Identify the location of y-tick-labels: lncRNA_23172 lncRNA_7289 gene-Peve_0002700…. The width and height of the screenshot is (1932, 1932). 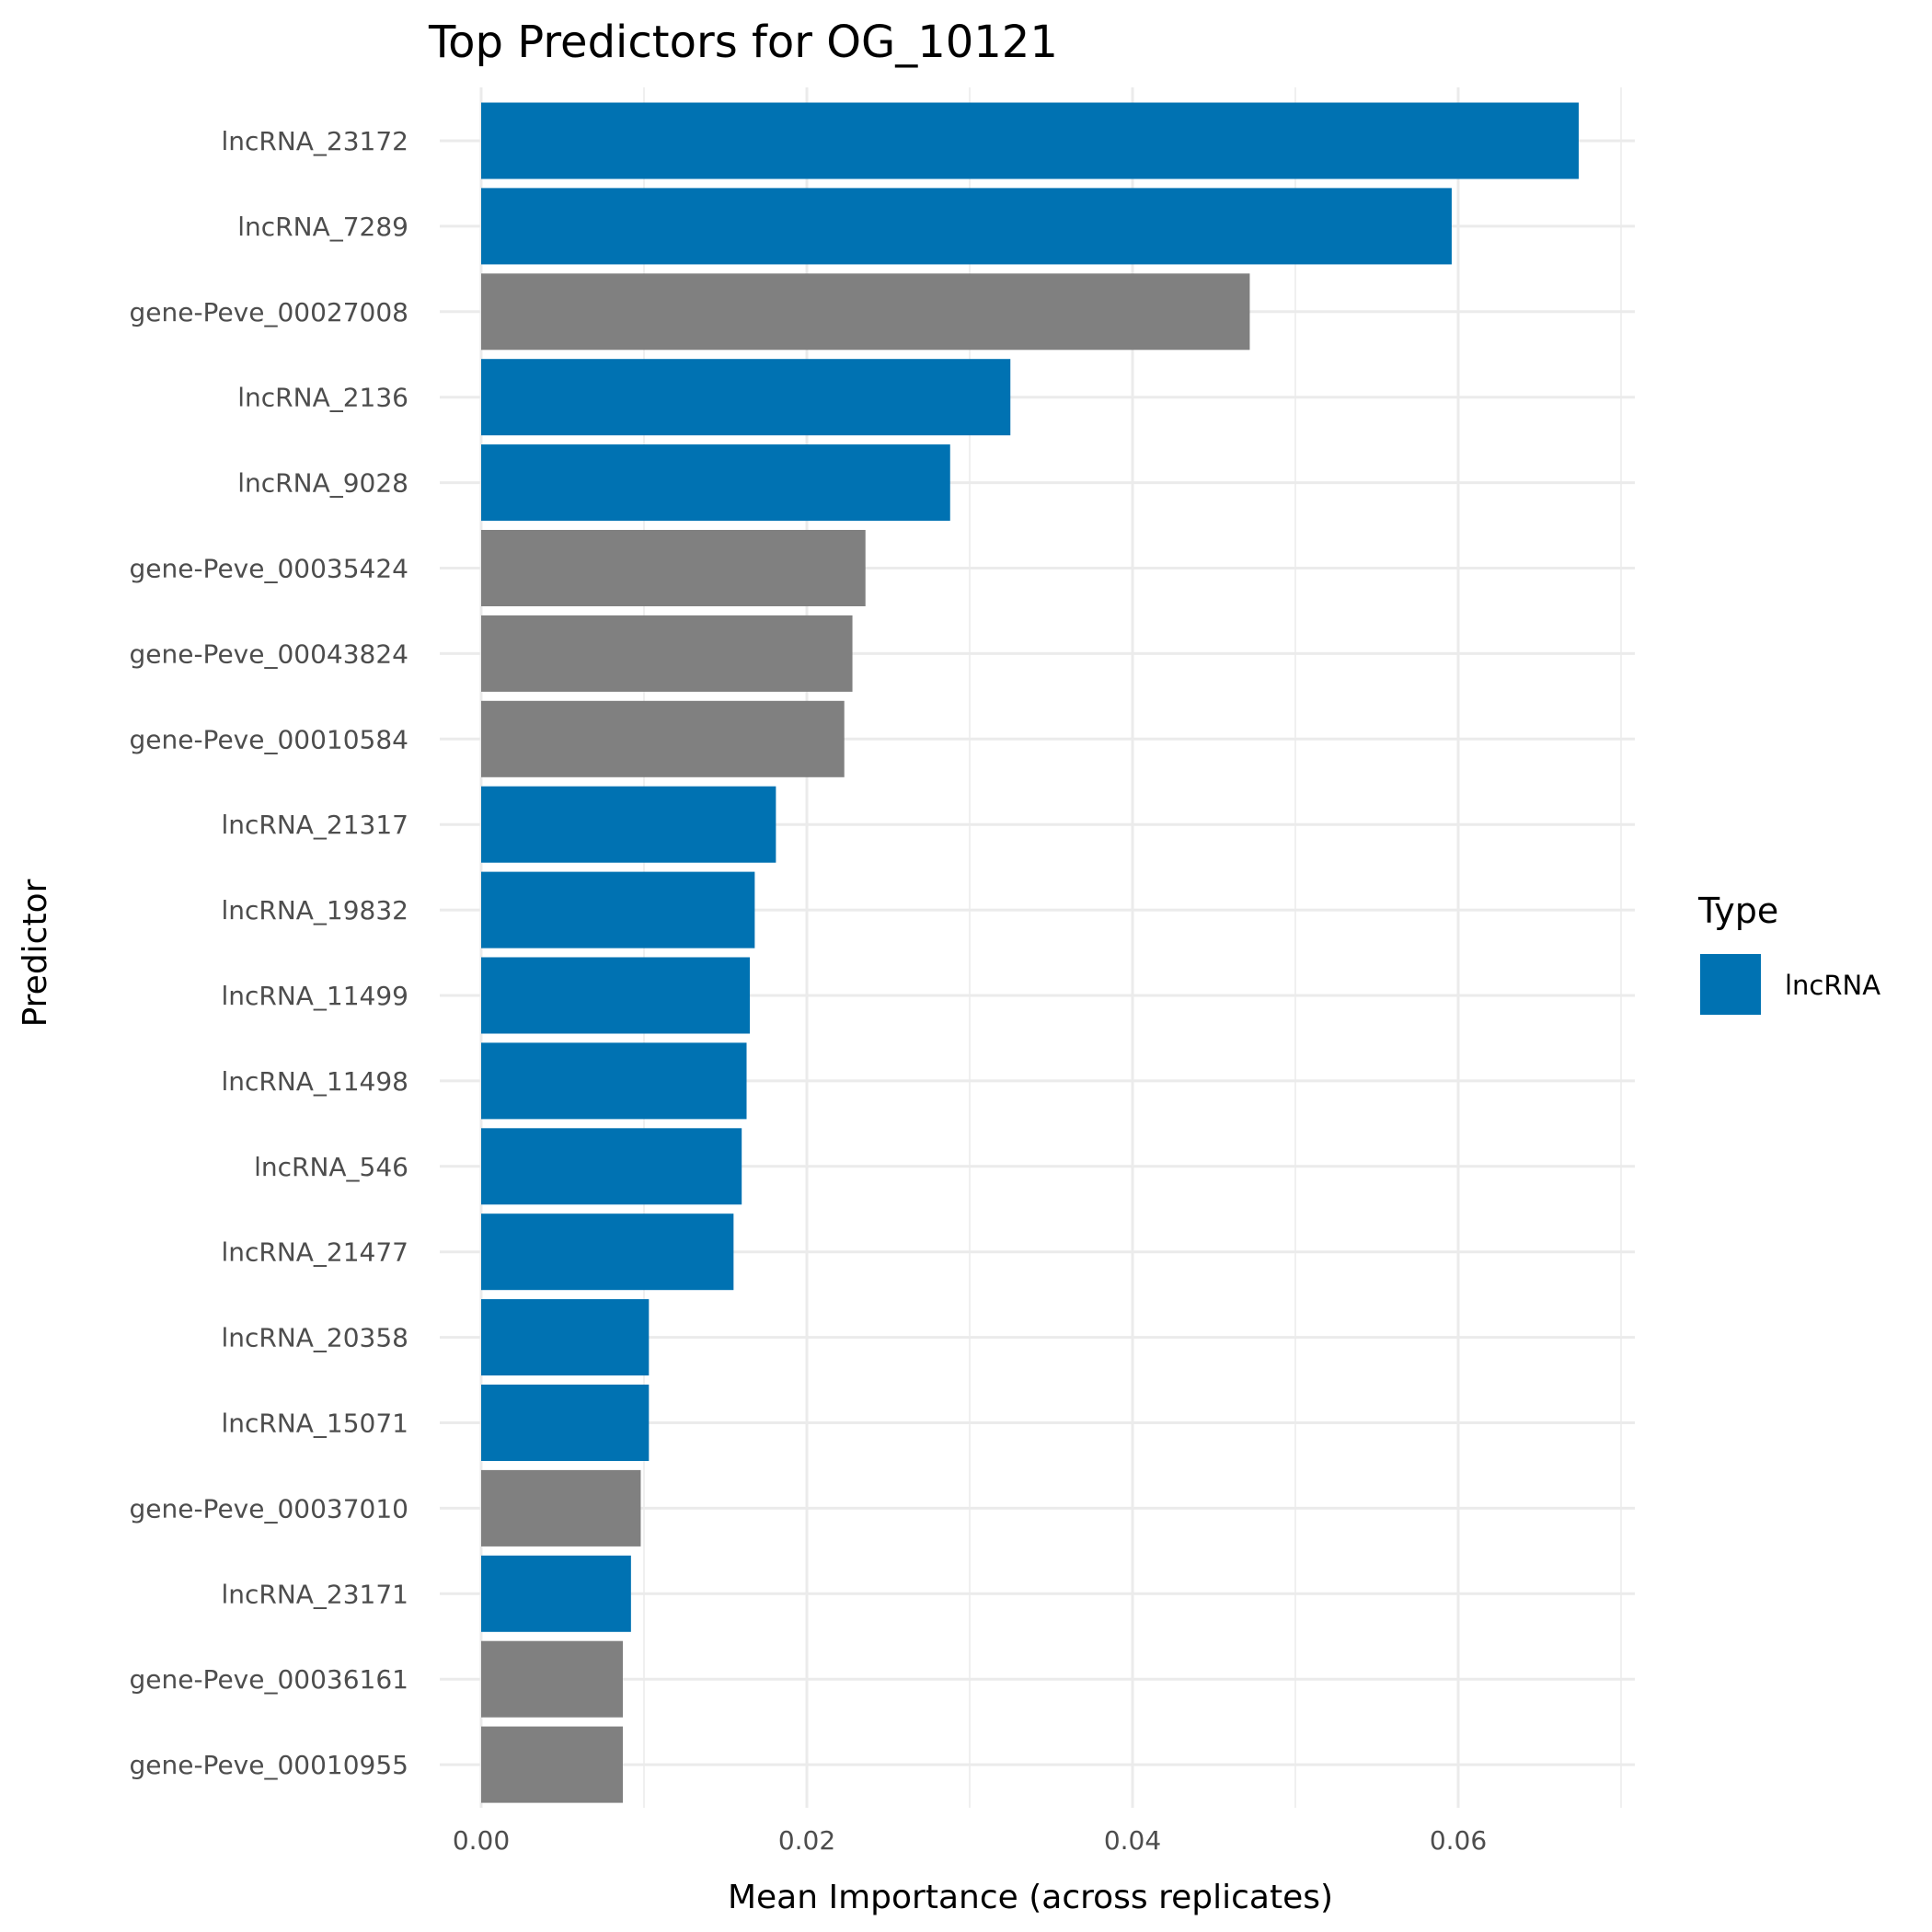
(268, 953).